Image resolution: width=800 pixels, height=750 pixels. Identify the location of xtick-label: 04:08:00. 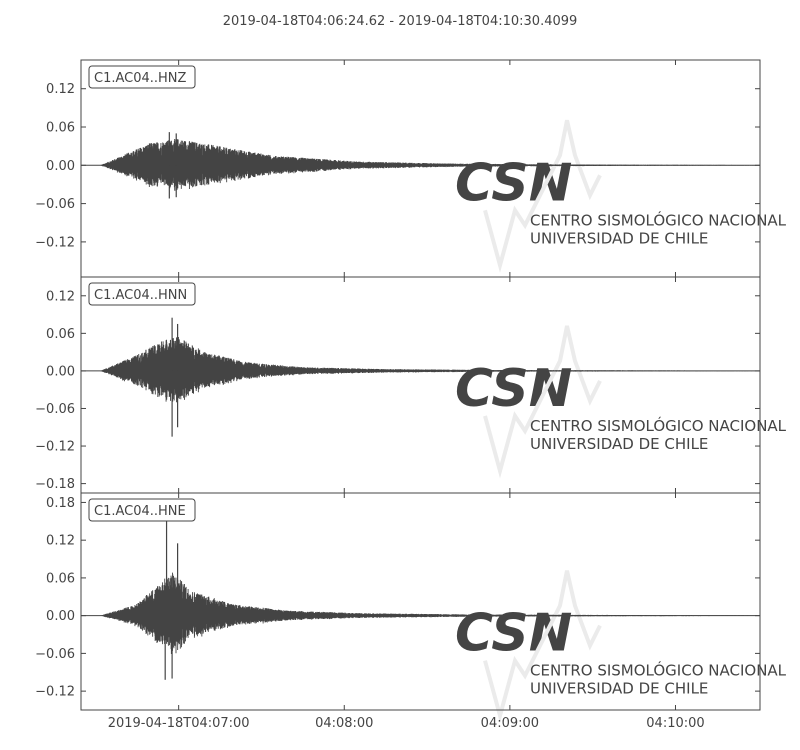
(344, 723).